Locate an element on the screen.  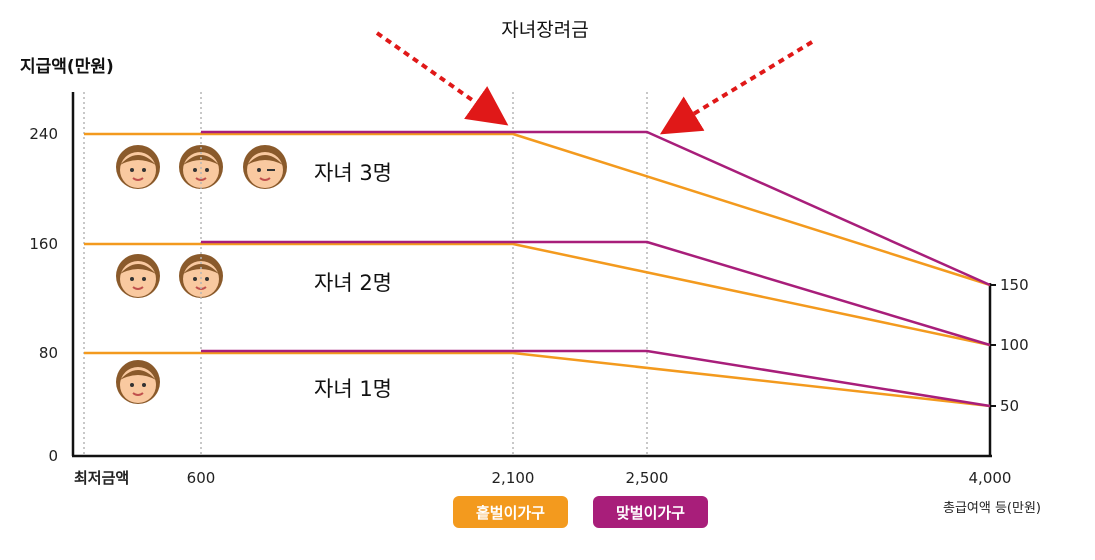
y-axis-title: 지급액(만원) is located at coordinates (67, 67).